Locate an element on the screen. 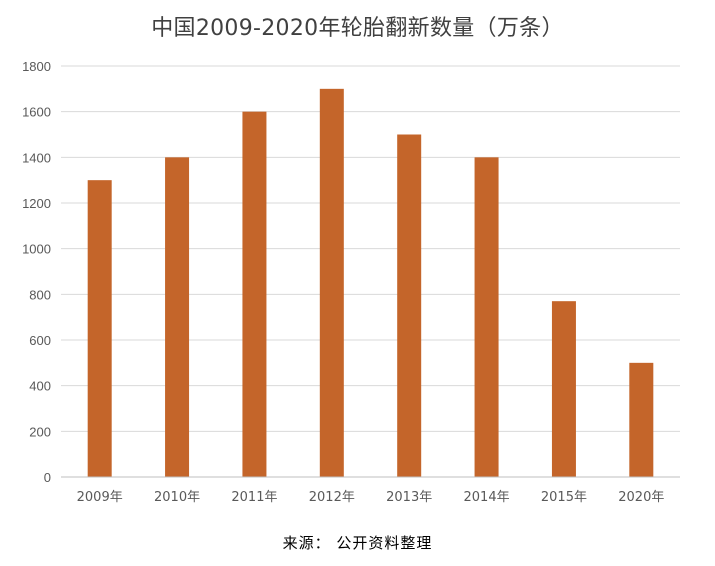 The height and width of the screenshot is (566, 715). bar-2020年 is located at coordinates (641, 419).